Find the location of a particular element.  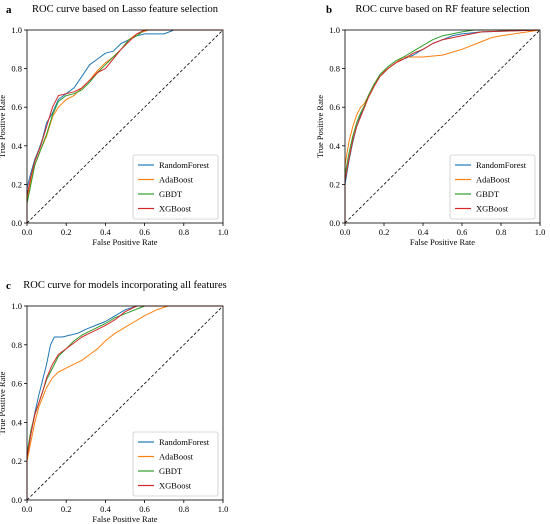

panel-label: c is located at coordinates (8, 286).